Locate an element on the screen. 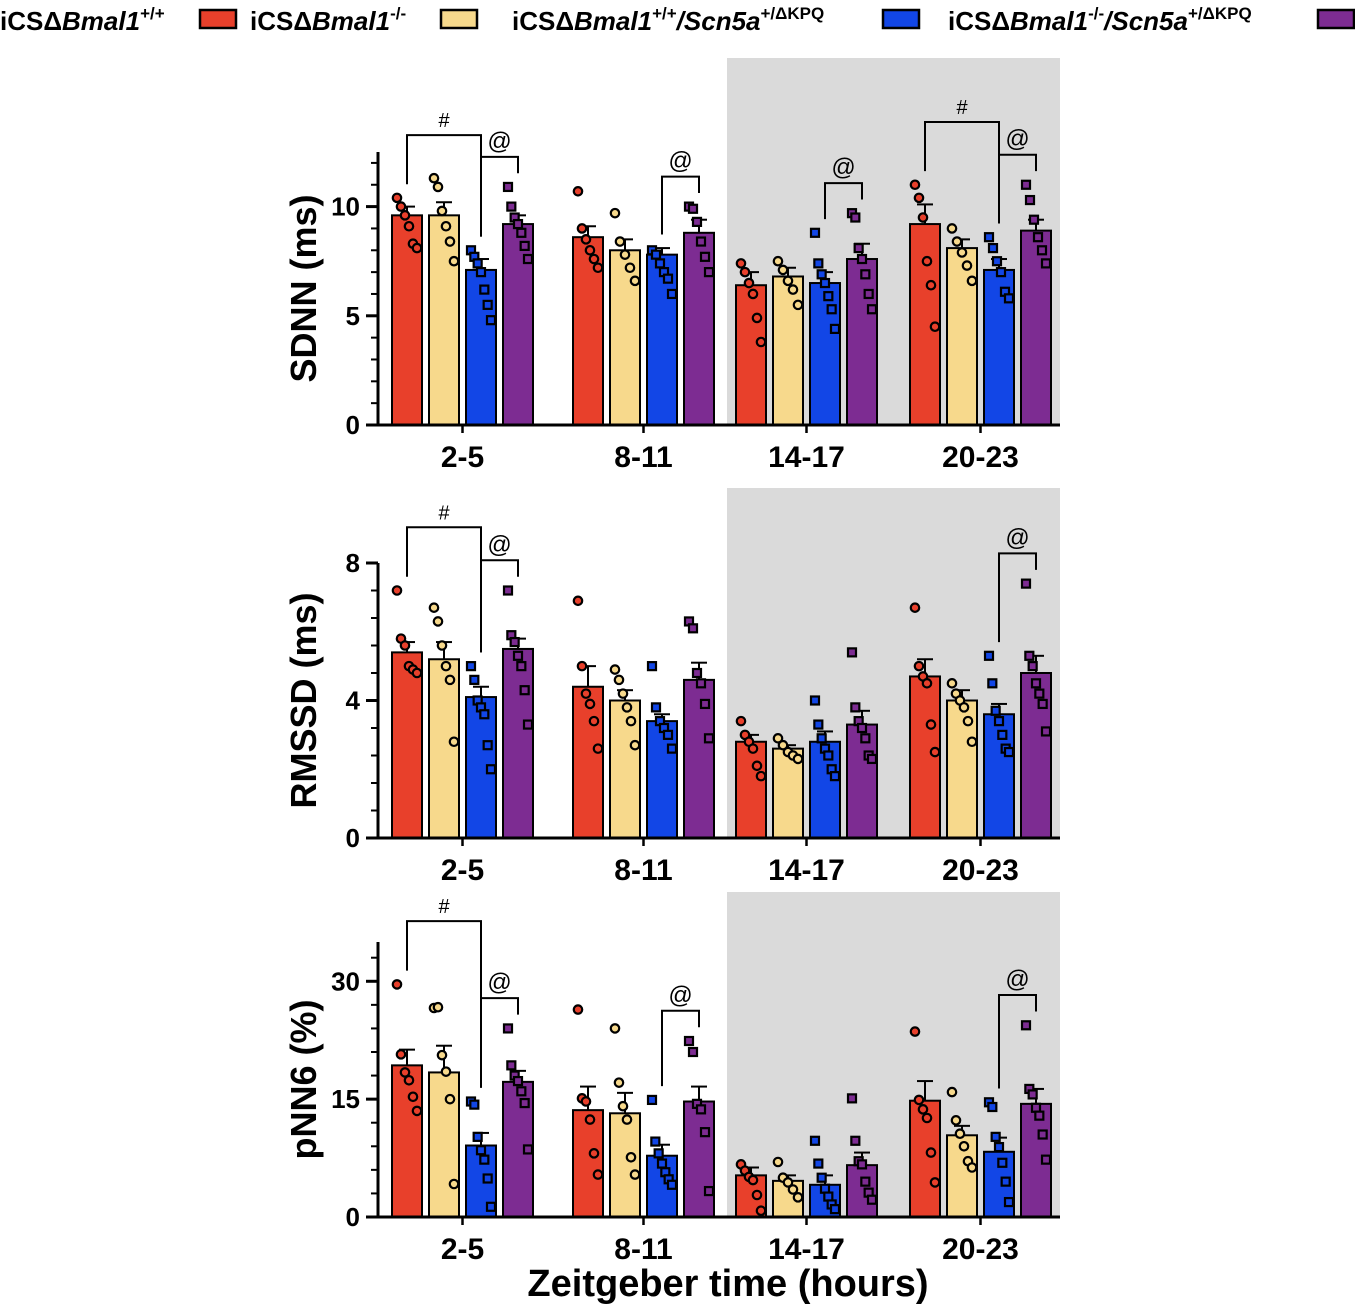 Image resolution: width=1355 pixels, height=1309 pixels. y-axis-title: pNN6 (%) is located at coordinates (303, 1080).